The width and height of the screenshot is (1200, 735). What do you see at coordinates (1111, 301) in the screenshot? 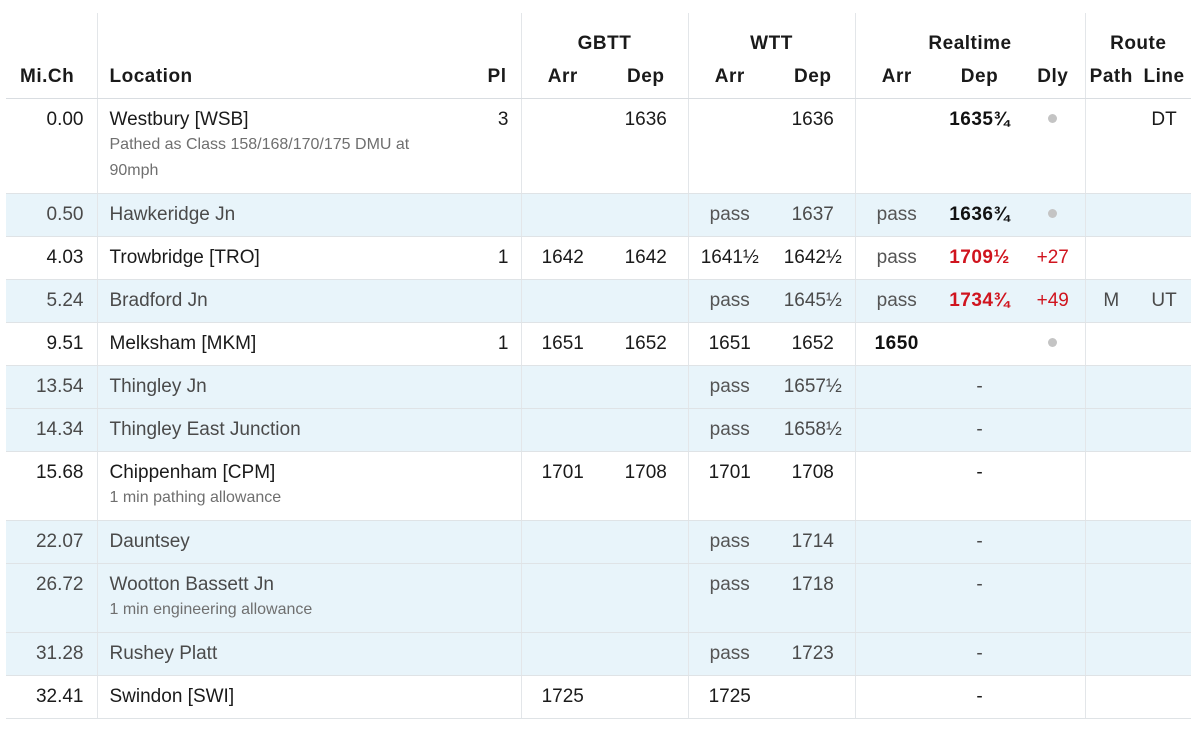
I see `path-cell: M` at bounding box center [1111, 301].